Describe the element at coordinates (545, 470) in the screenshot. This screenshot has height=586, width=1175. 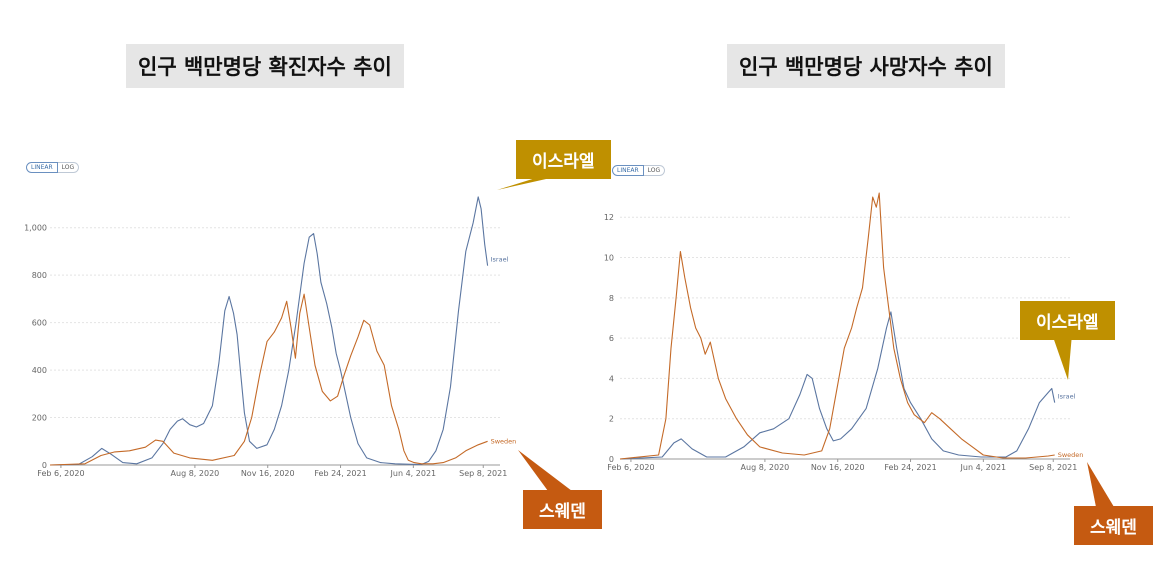
I see `left-sweden-pointer` at that location.